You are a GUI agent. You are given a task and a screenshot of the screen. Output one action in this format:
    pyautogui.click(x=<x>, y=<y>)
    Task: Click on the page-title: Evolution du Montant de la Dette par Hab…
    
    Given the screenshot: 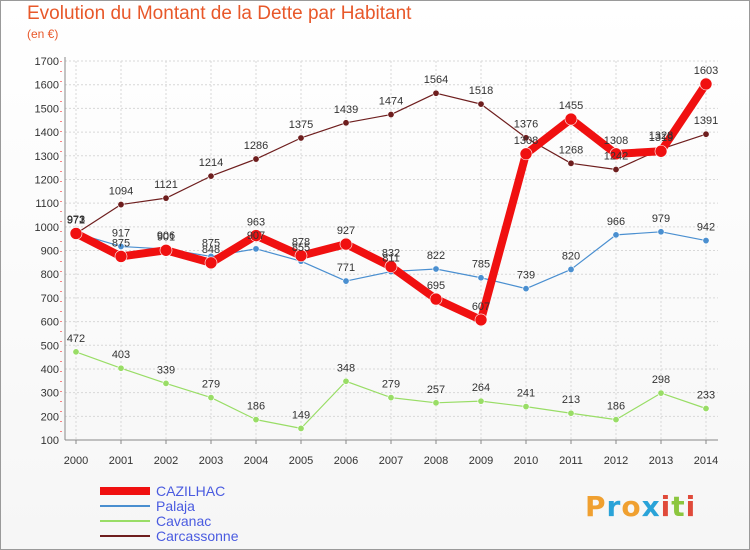 What is the action you would take?
    pyautogui.click(x=219, y=13)
    